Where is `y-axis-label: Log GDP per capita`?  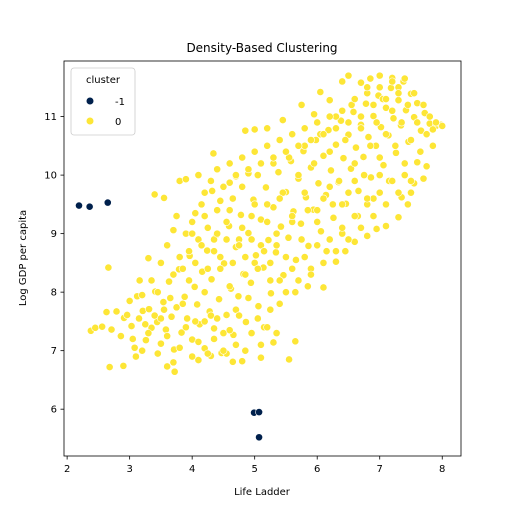
y-axis-label: Log GDP per capita is located at coordinates (23, 258).